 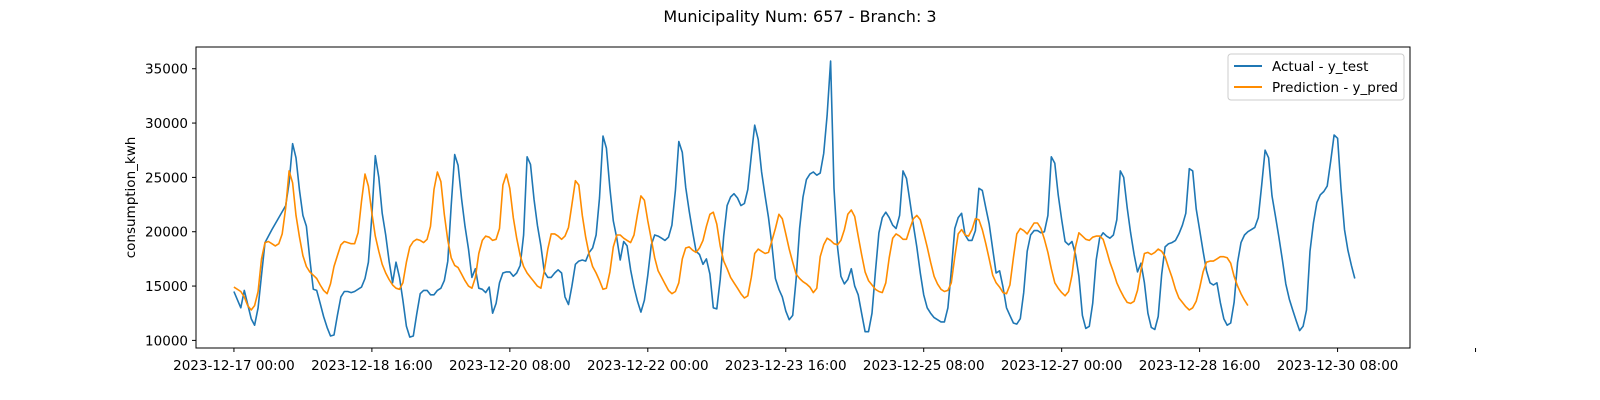 What do you see at coordinates (1320, 67) in the screenshot?
I see `legend-label-actual: Actual - y_test` at bounding box center [1320, 67].